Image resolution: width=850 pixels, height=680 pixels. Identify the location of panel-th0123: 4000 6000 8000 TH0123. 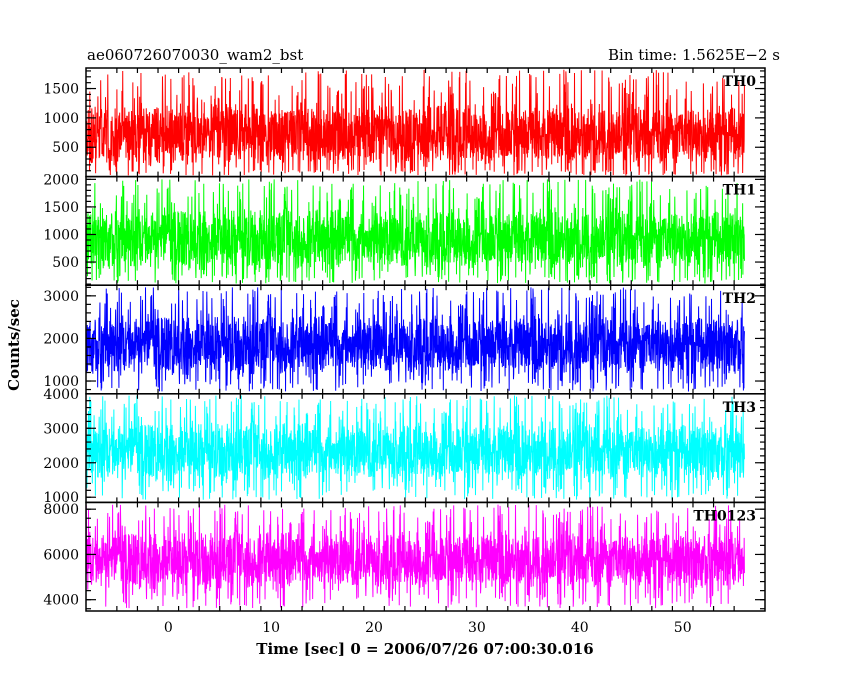
(404, 556).